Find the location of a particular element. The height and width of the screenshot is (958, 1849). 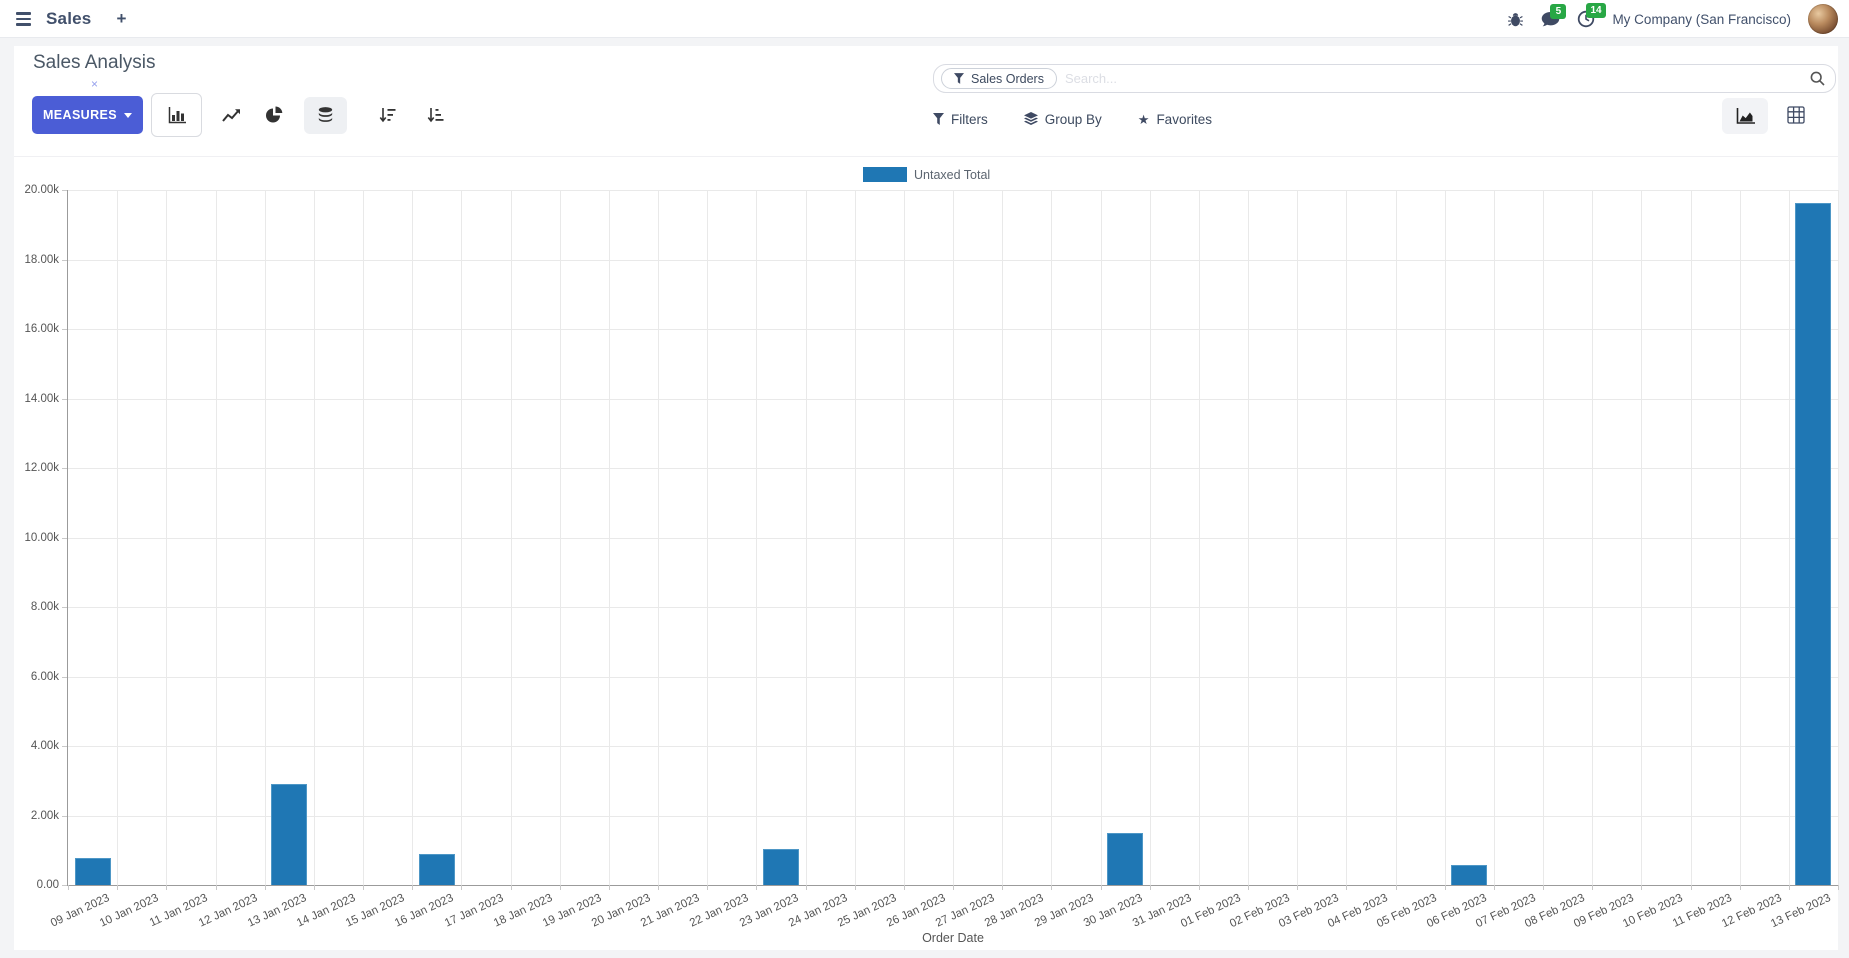

company-switcher: My Company (San Francisco) is located at coordinates (1701, 19).